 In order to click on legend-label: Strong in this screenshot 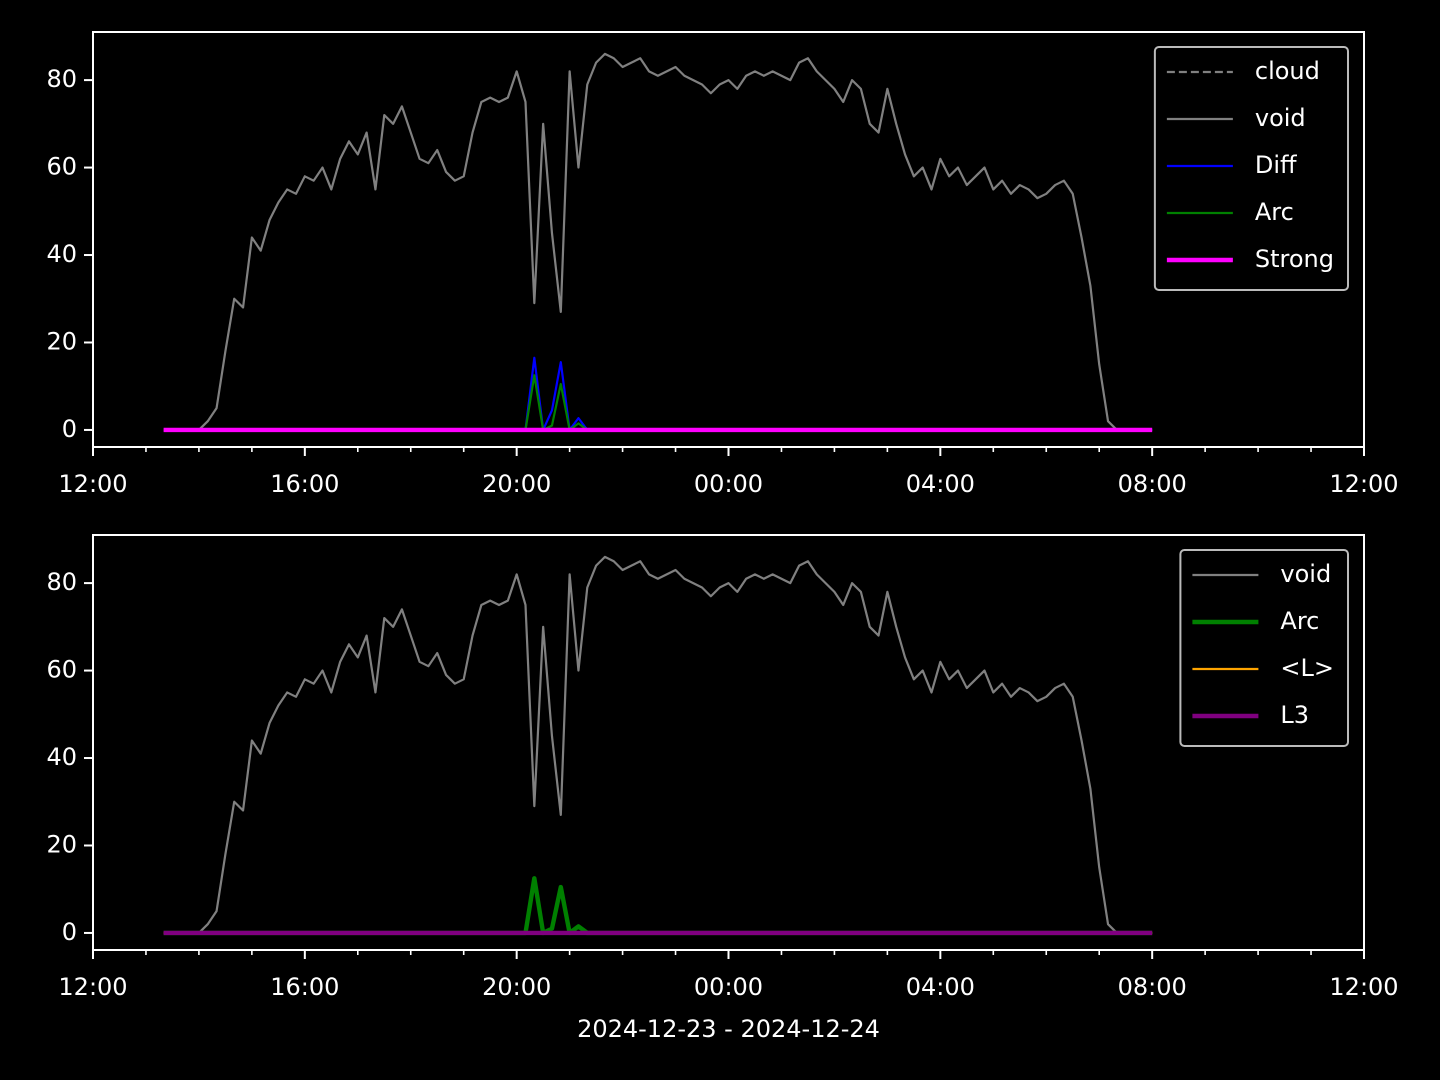, I will do `click(1294, 259)`.